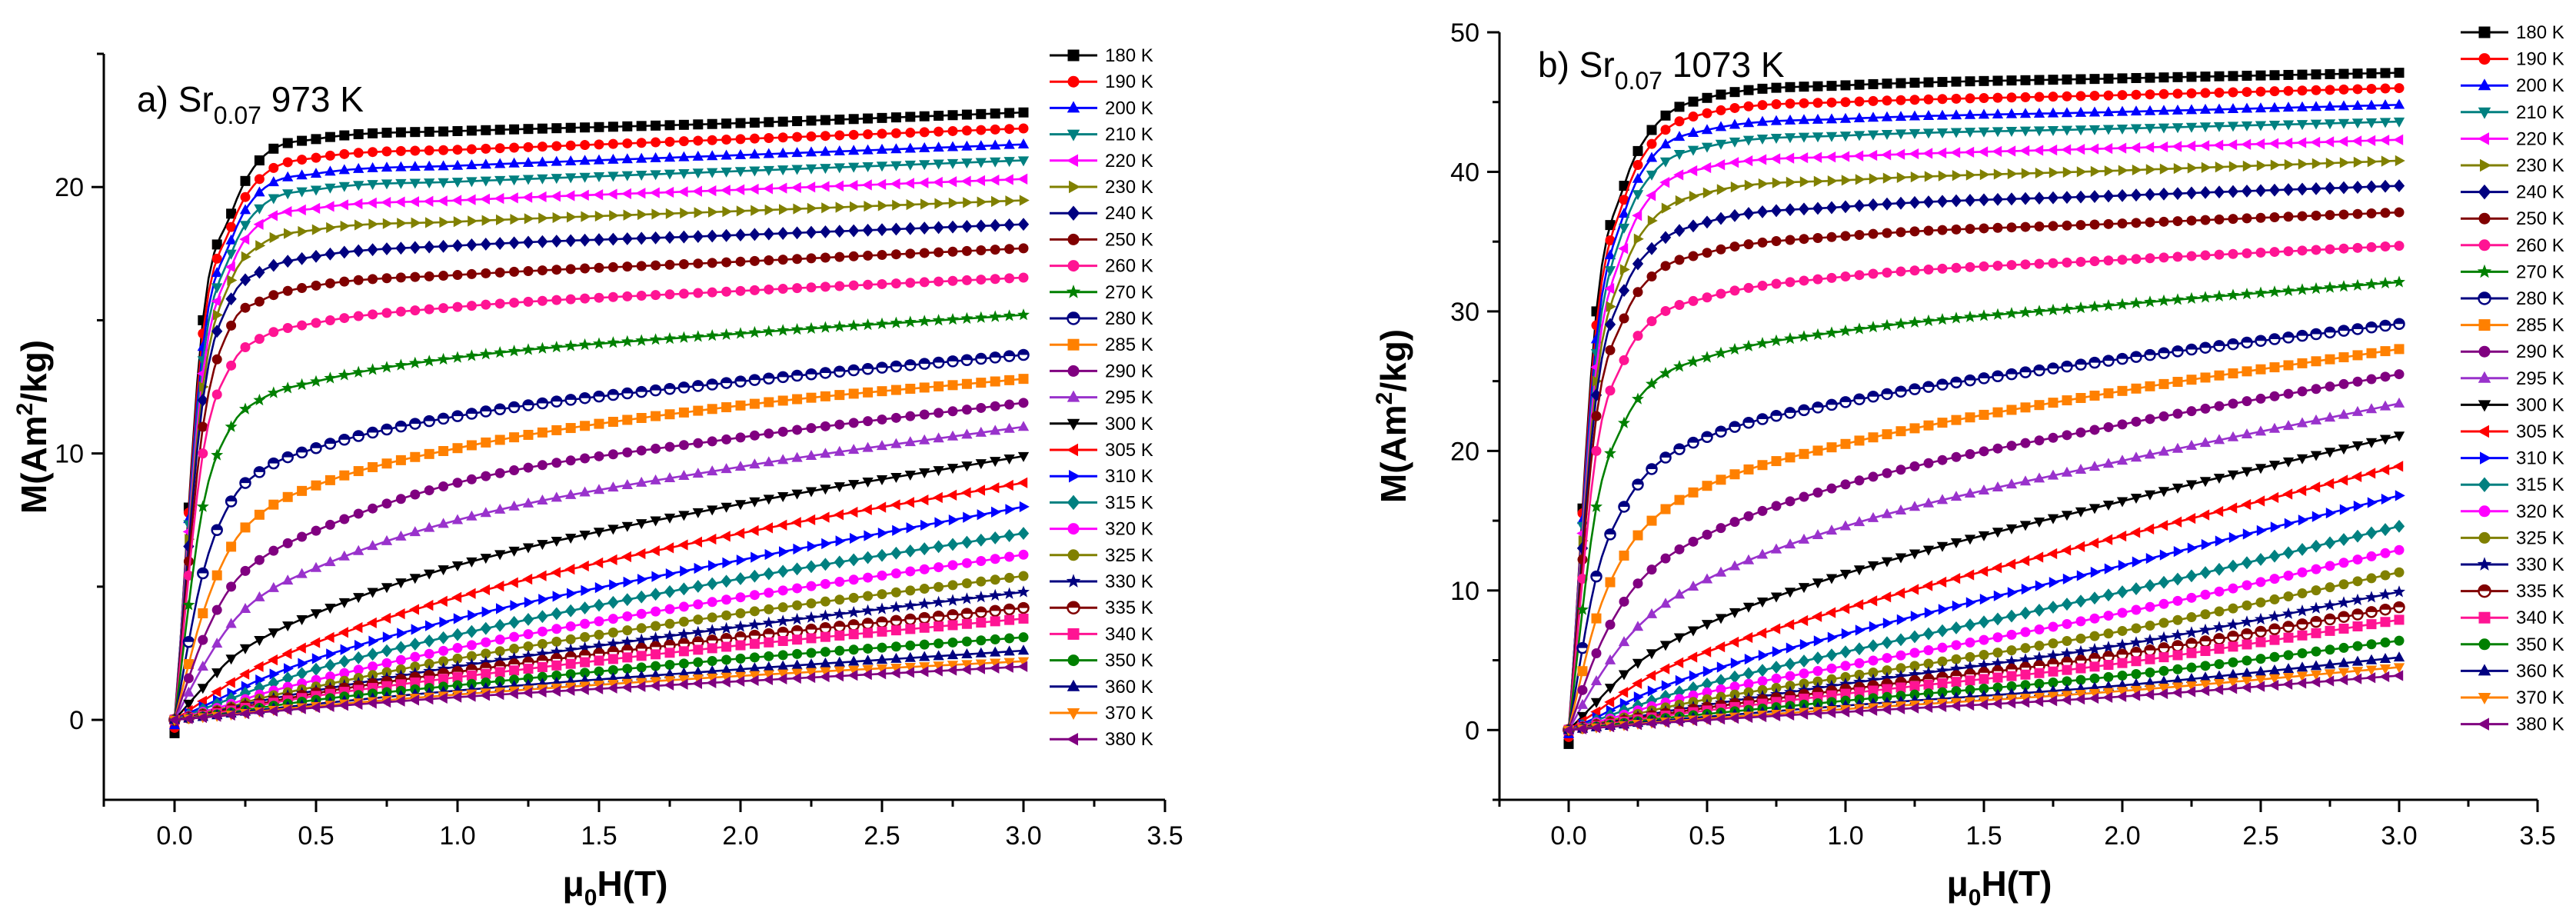  Describe the element at coordinates (1129, 476) in the screenshot. I see `legend-label: 310 K` at that location.